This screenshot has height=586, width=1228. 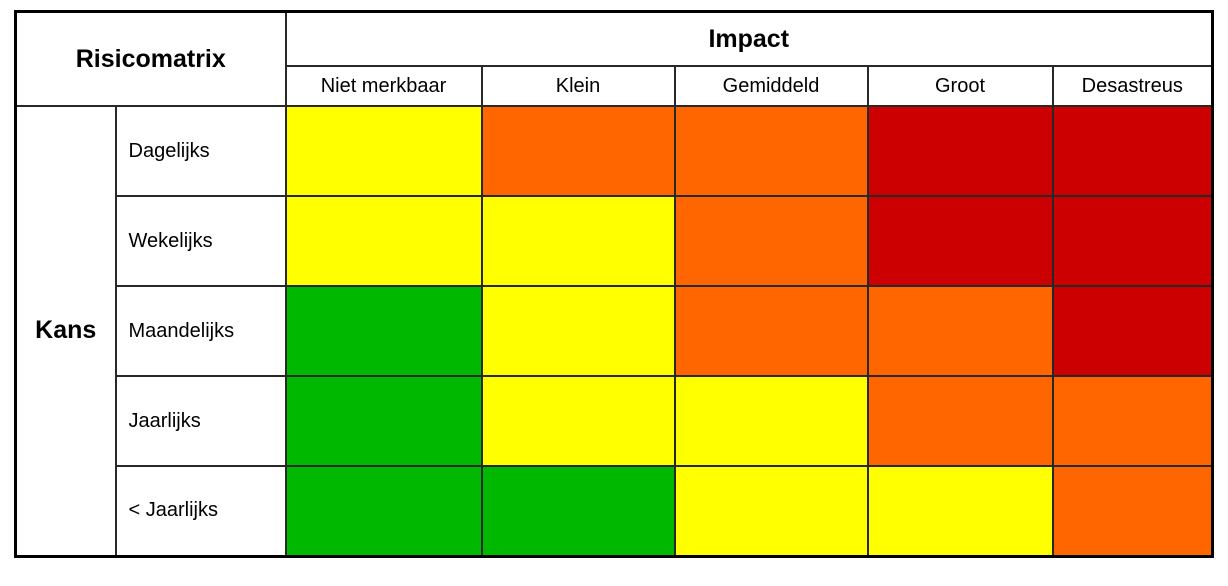 I want to click on impact-axis-label: Impact, so click(x=749, y=38).